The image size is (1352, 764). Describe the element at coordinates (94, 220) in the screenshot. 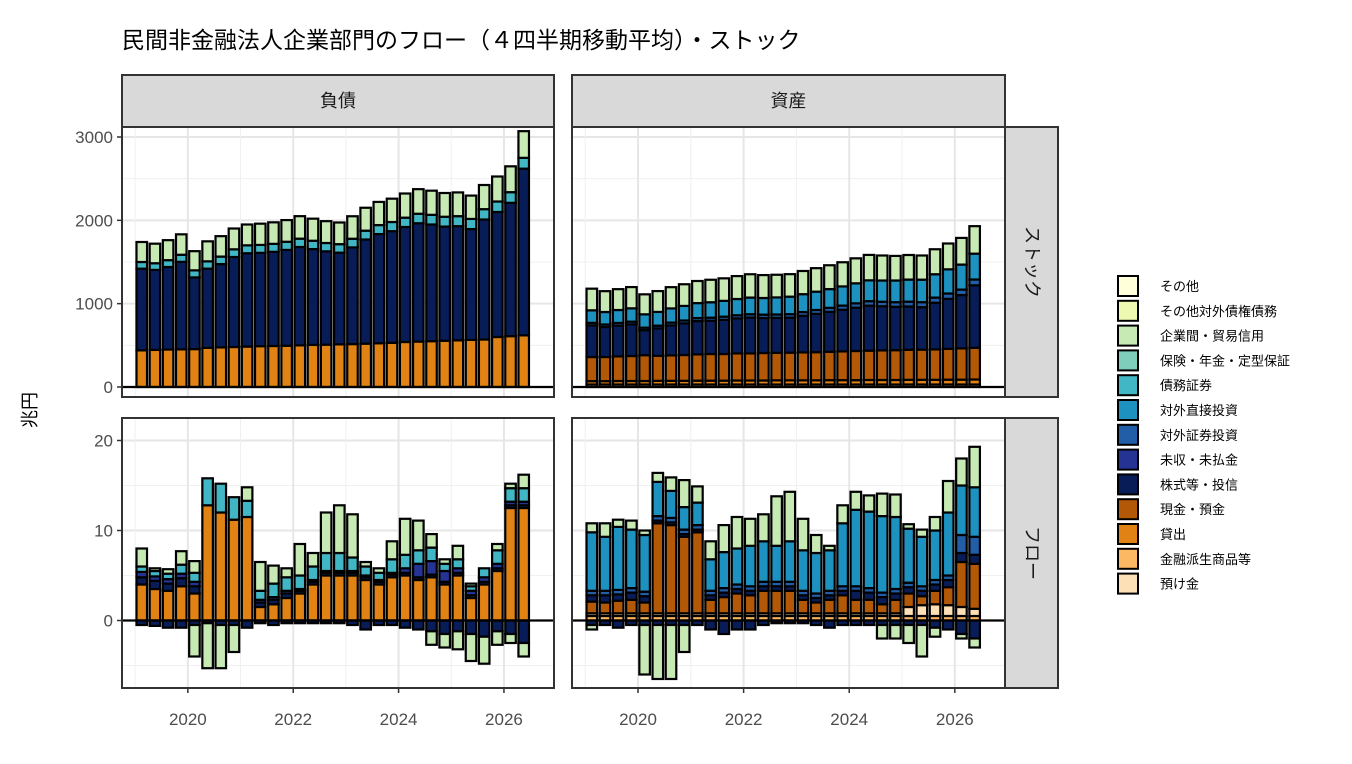

I see `y-tick-label: 2000` at that location.